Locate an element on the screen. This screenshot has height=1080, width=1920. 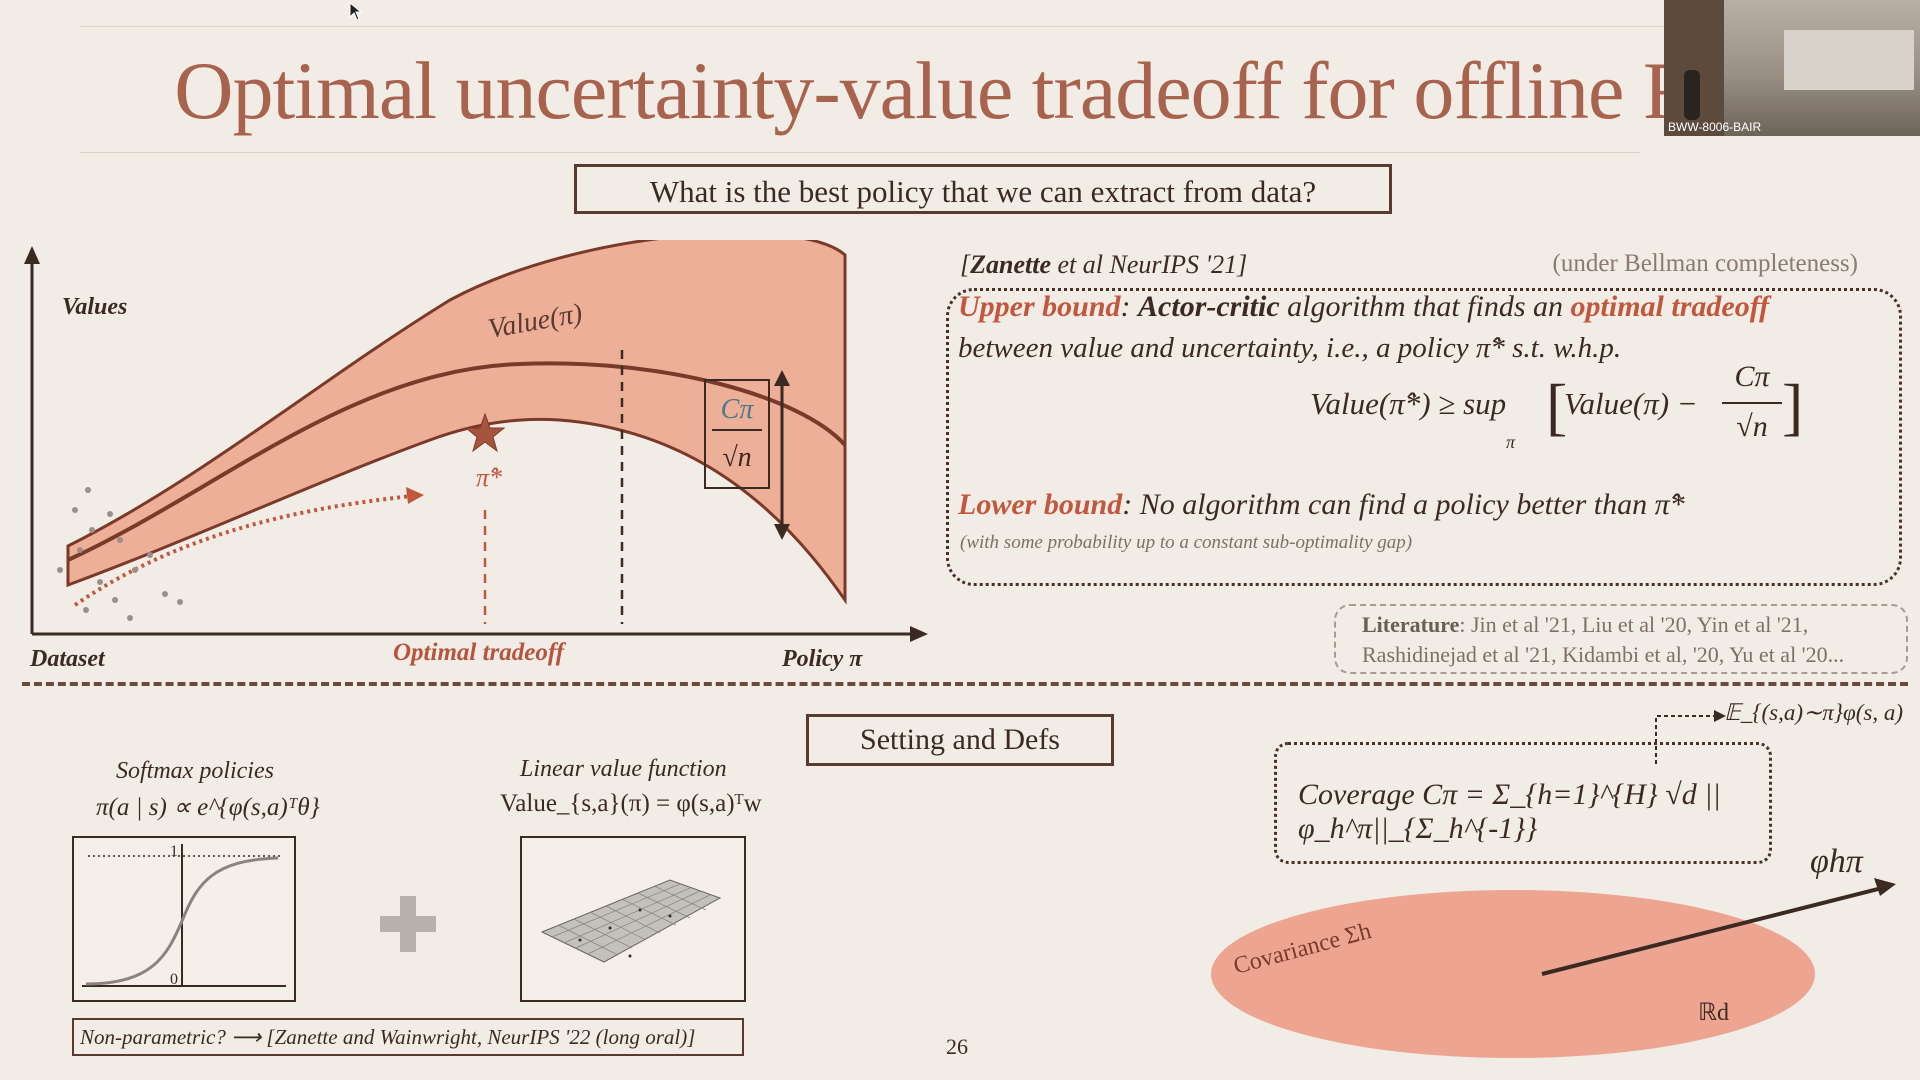
formula-value: Value(π) − is located at coordinates (1631, 403).